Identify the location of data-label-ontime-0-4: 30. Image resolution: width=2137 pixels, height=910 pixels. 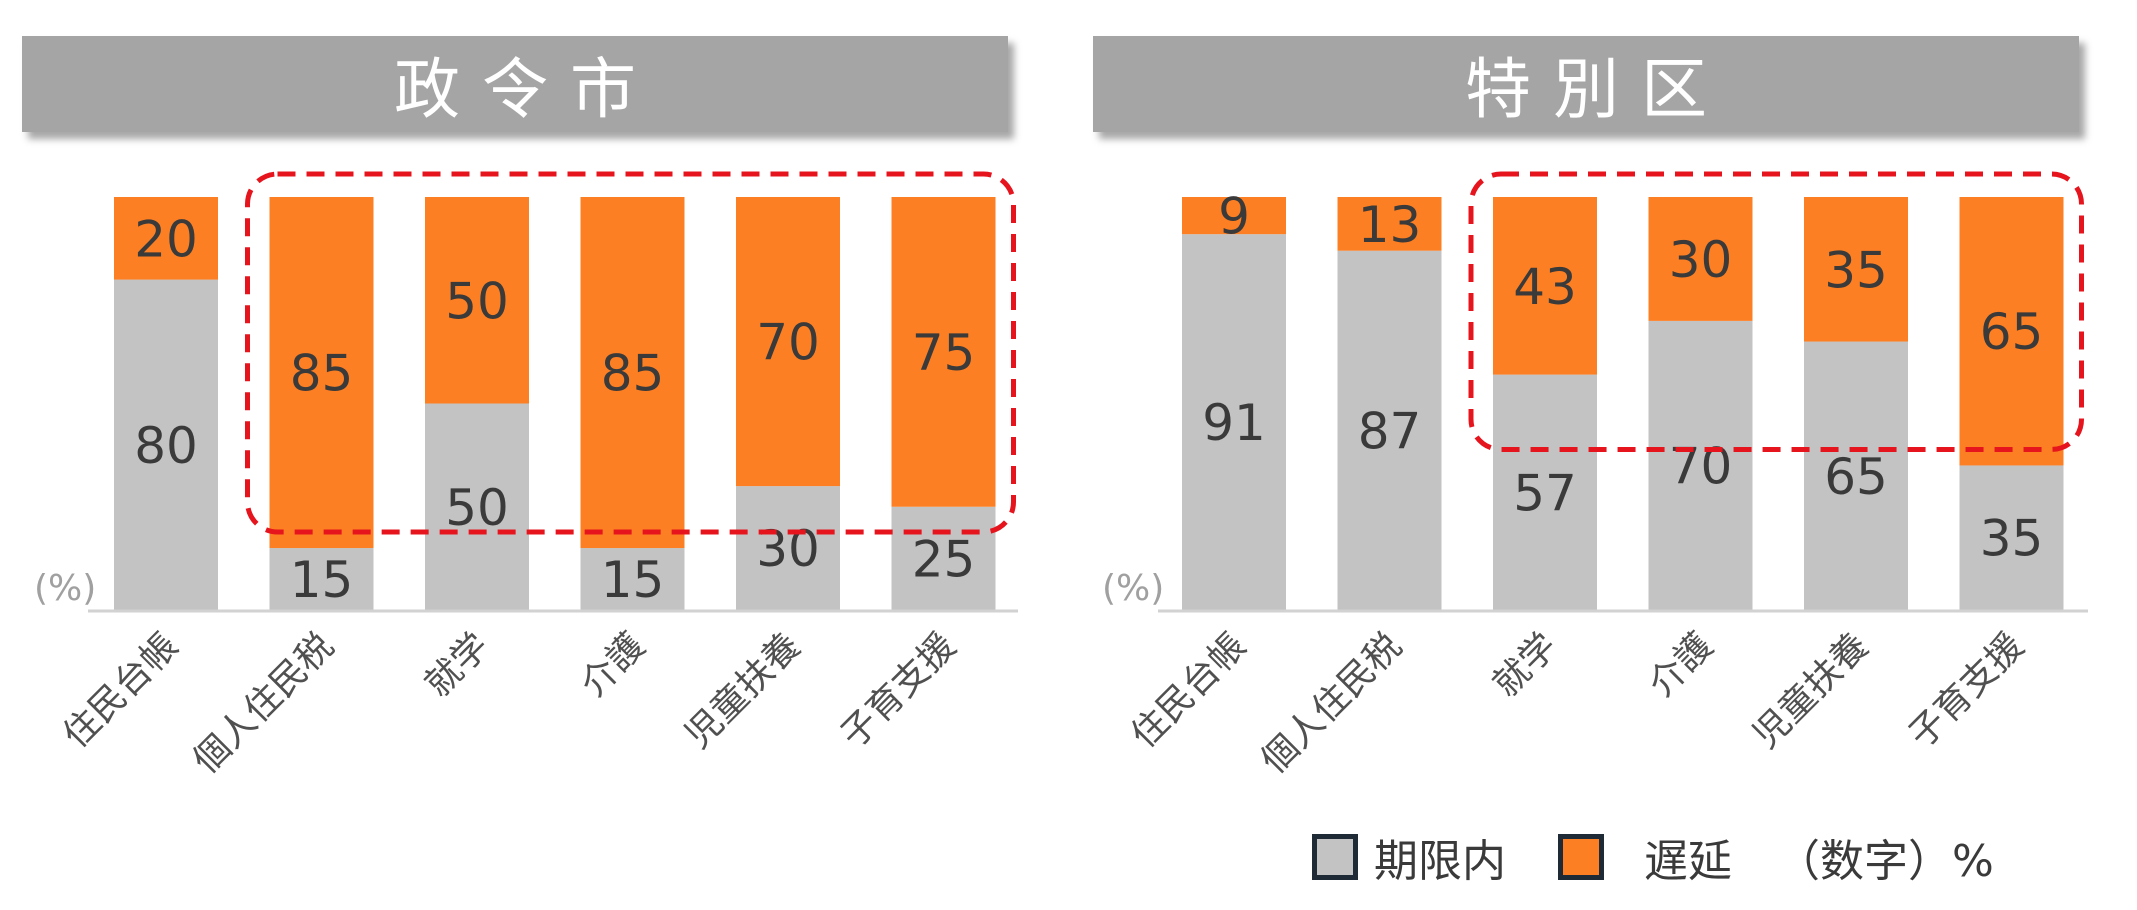
(788, 549).